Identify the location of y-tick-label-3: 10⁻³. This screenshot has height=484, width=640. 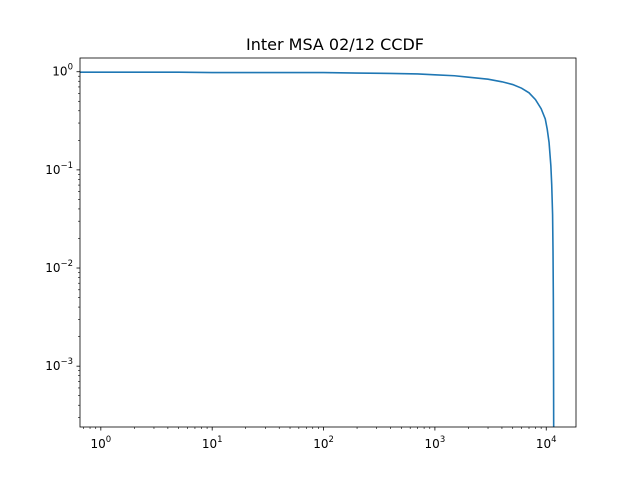
(59, 365).